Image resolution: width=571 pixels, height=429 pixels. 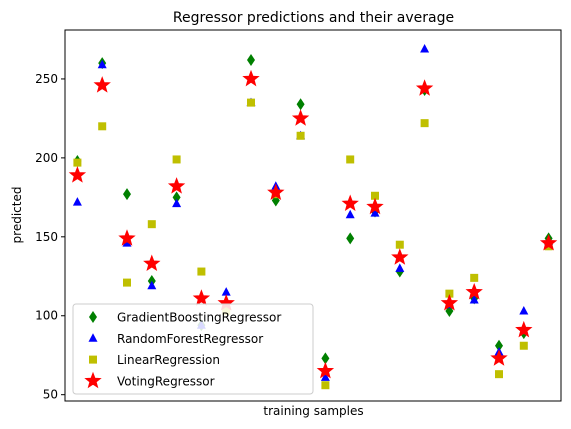 What do you see at coordinates (199, 318) in the screenshot?
I see `legend-label-gradientboostingregressor: GradientBoostingRegressor` at bounding box center [199, 318].